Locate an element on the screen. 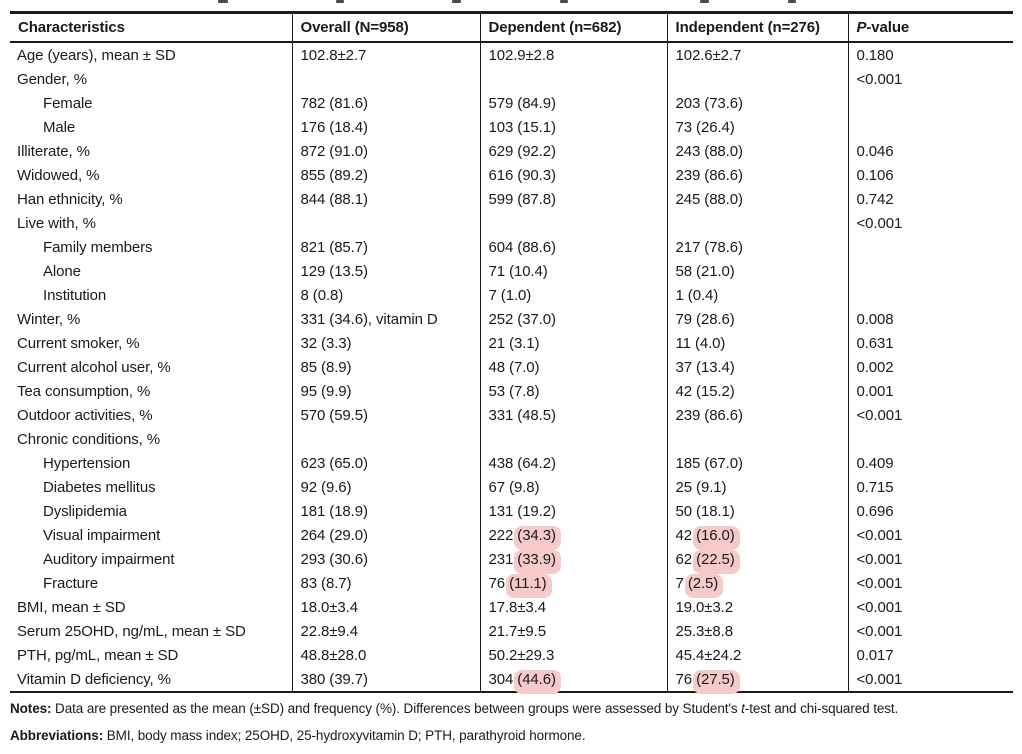 The height and width of the screenshot is (754, 1022). table-cell: 0.631 is located at coordinates (930, 343).